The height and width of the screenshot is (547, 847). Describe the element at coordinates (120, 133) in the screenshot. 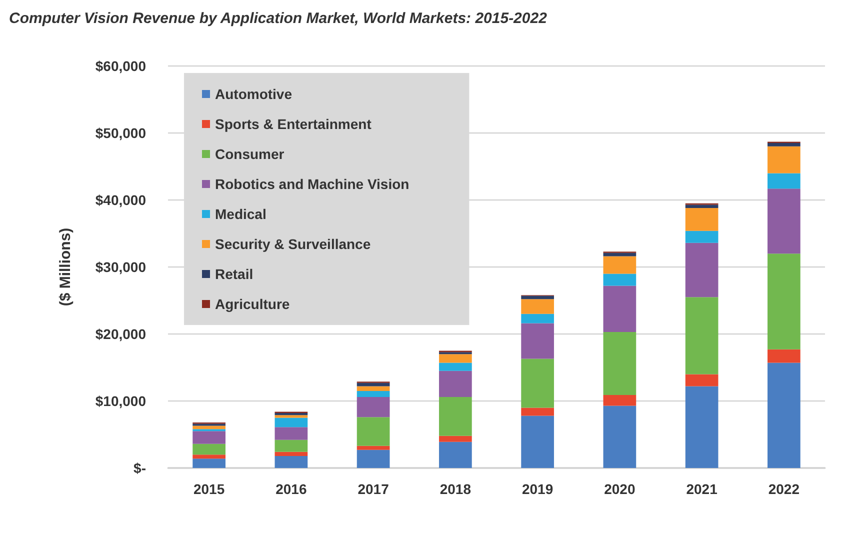

I see `y-tick-label: $50,000` at that location.